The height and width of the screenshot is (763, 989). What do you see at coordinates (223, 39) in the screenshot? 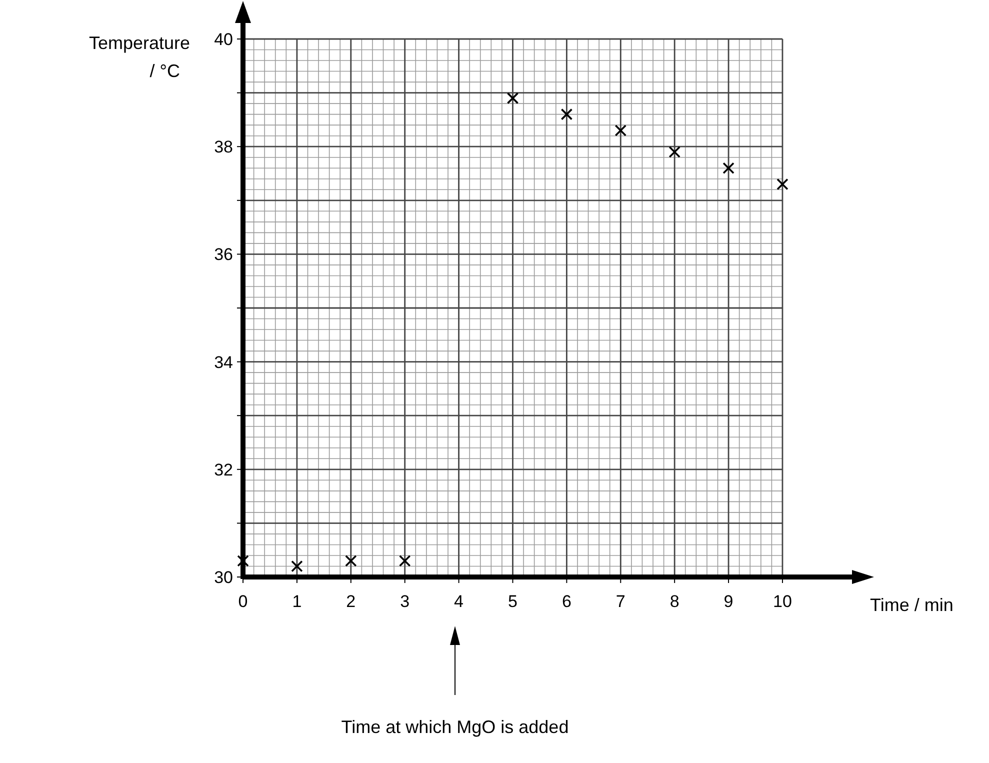
I see `y-tick-label: 40` at bounding box center [223, 39].